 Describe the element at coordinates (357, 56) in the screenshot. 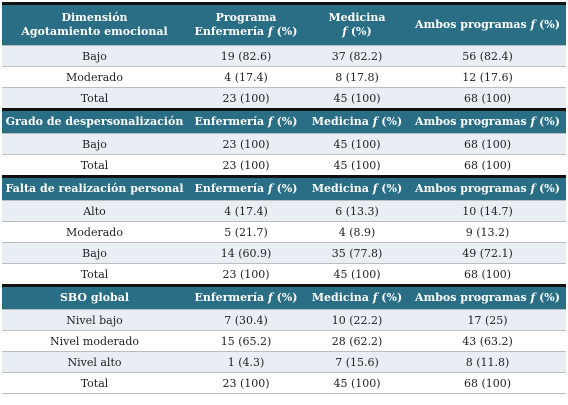

I see `cell-medicina: 37 (82.2)` at that location.